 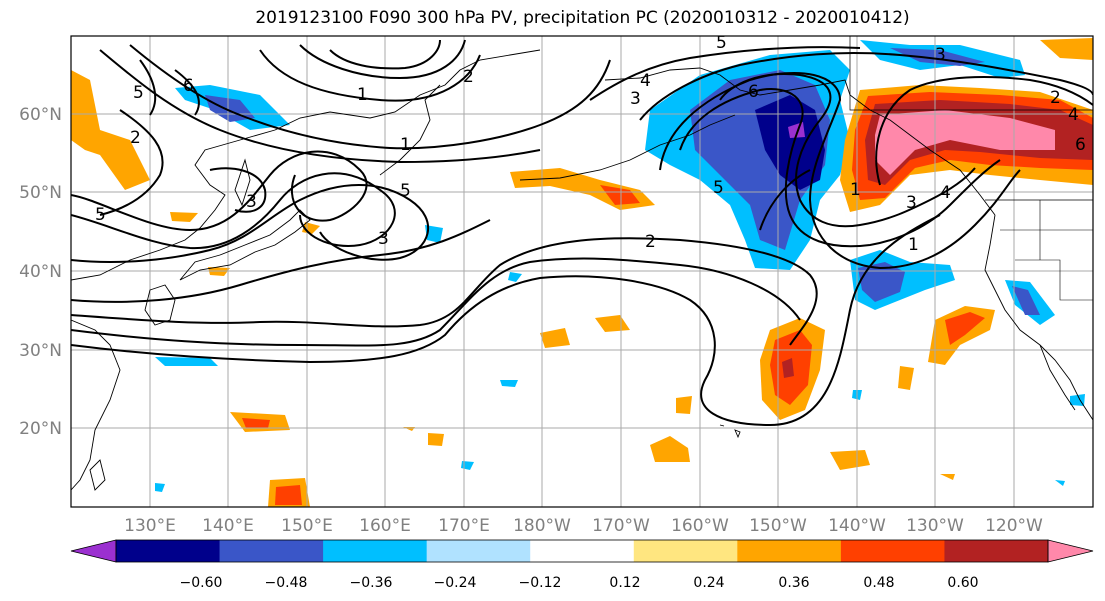 I want to click on lat-label: 40°N, so click(x=40, y=272).